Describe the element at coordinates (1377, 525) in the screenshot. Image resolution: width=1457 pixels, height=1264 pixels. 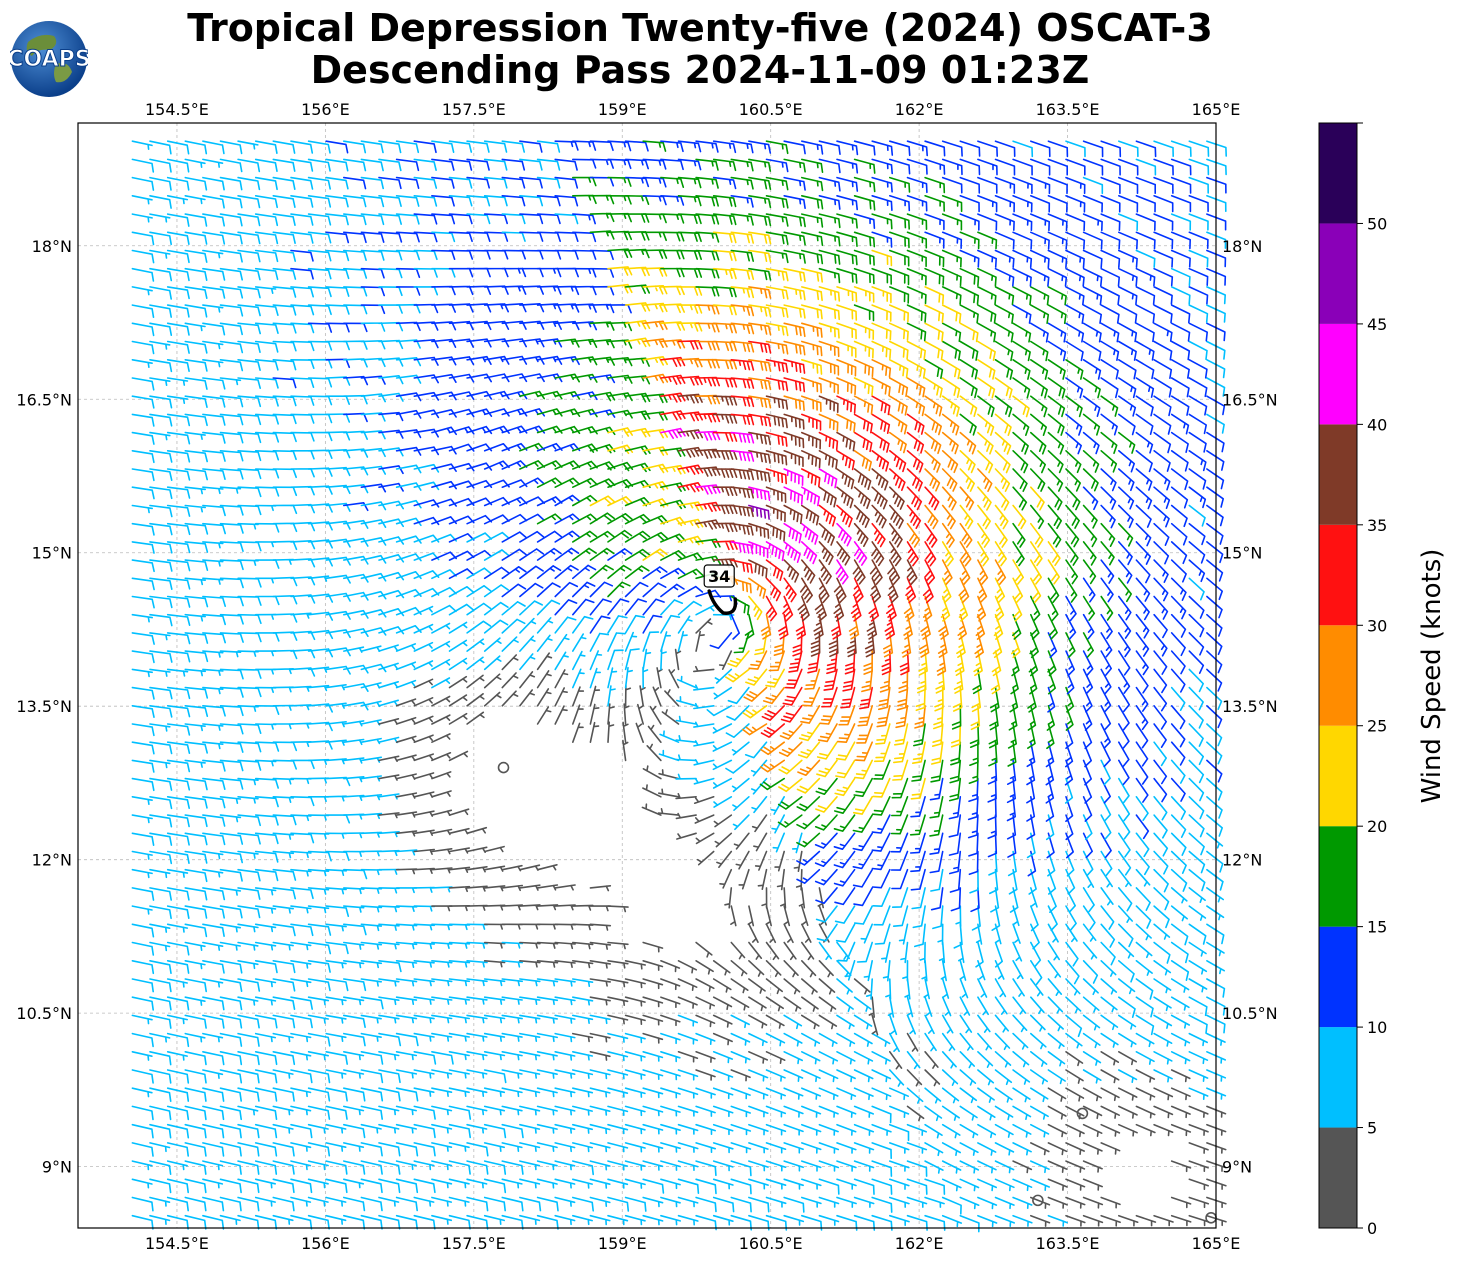
I see `colorbar-tick-label: 35` at that location.